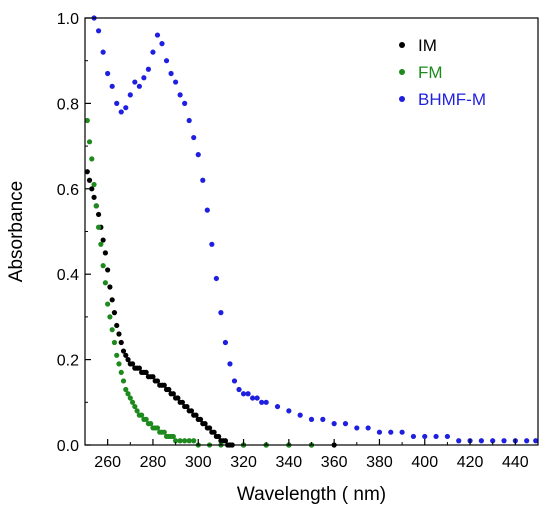 The width and height of the screenshot is (550, 518). Describe the element at coordinates (68, 275) in the screenshot. I see `y-tick-label: 0.4` at that location.